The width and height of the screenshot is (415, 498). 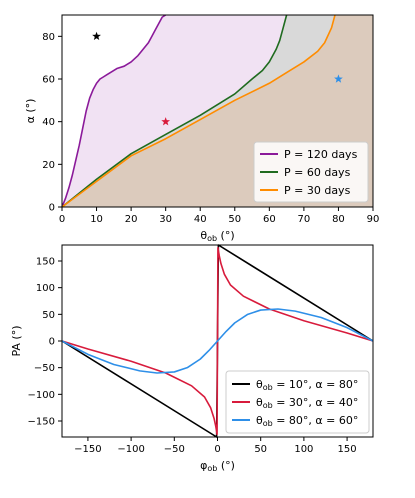 What do you see at coordinates (41, 422) in the screenshot?
I see `y-tick-label: −150` at bounding box center [41, 422].